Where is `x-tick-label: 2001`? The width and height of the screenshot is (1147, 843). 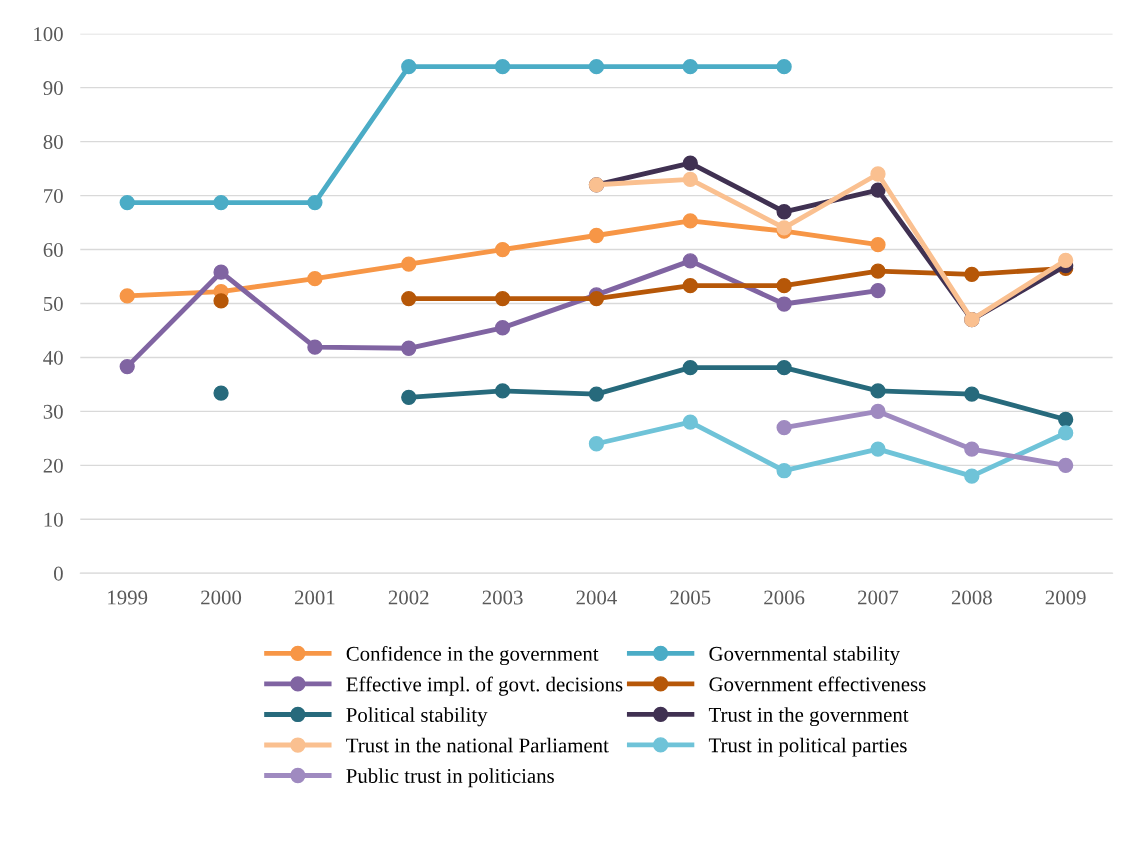
x-tick-label: 2001 is located at coordinates (314, 597).